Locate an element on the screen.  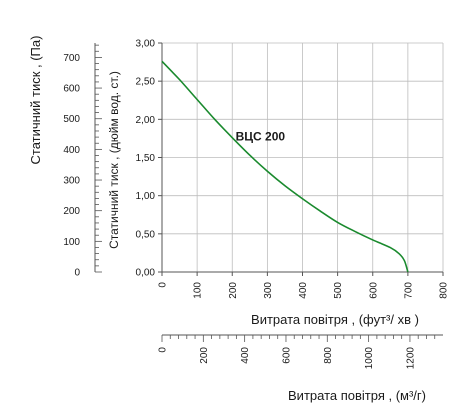
x-tick-label: 700 is located at coordinates (408, 290).